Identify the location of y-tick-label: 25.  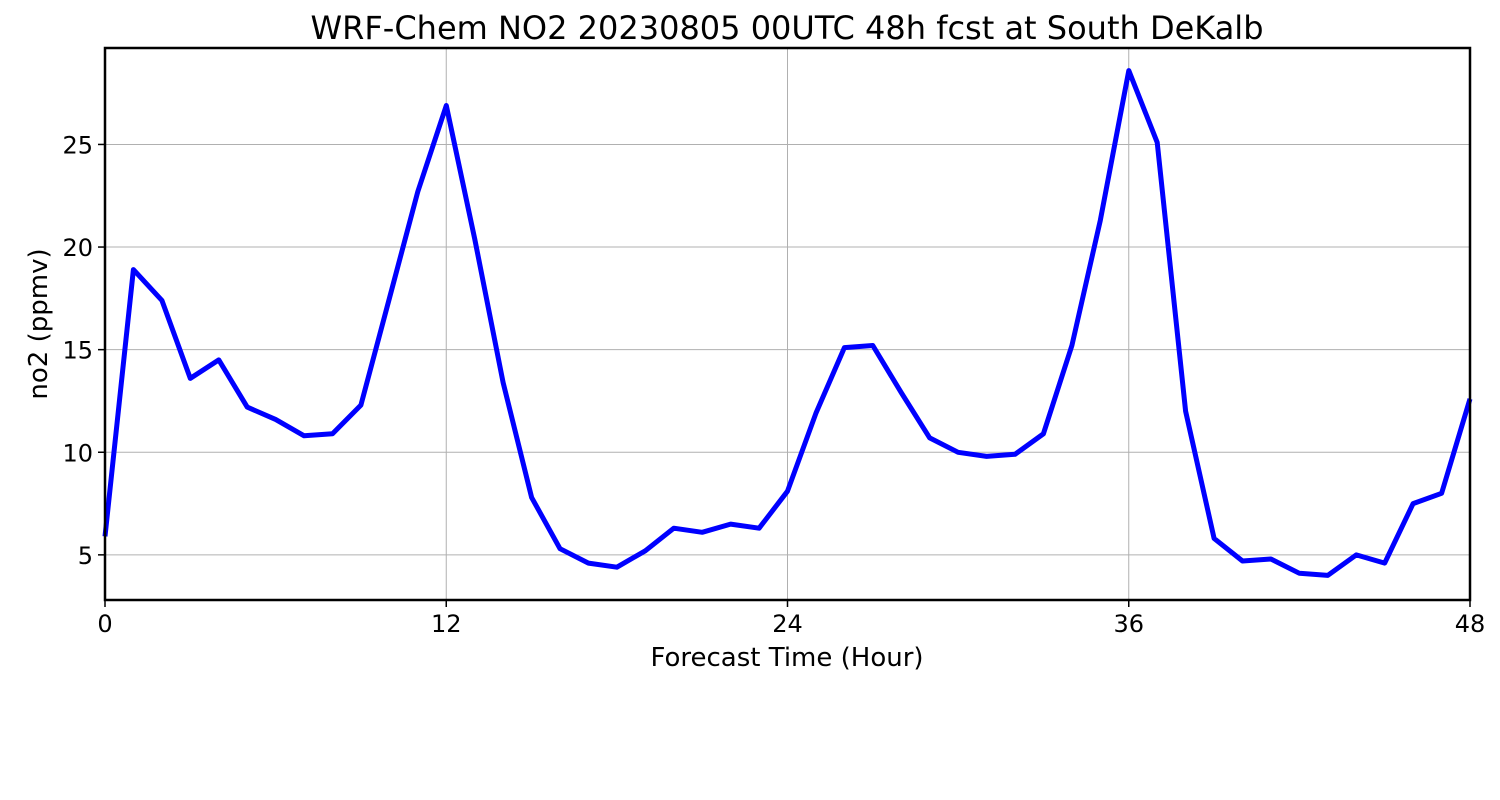
(77, 145).